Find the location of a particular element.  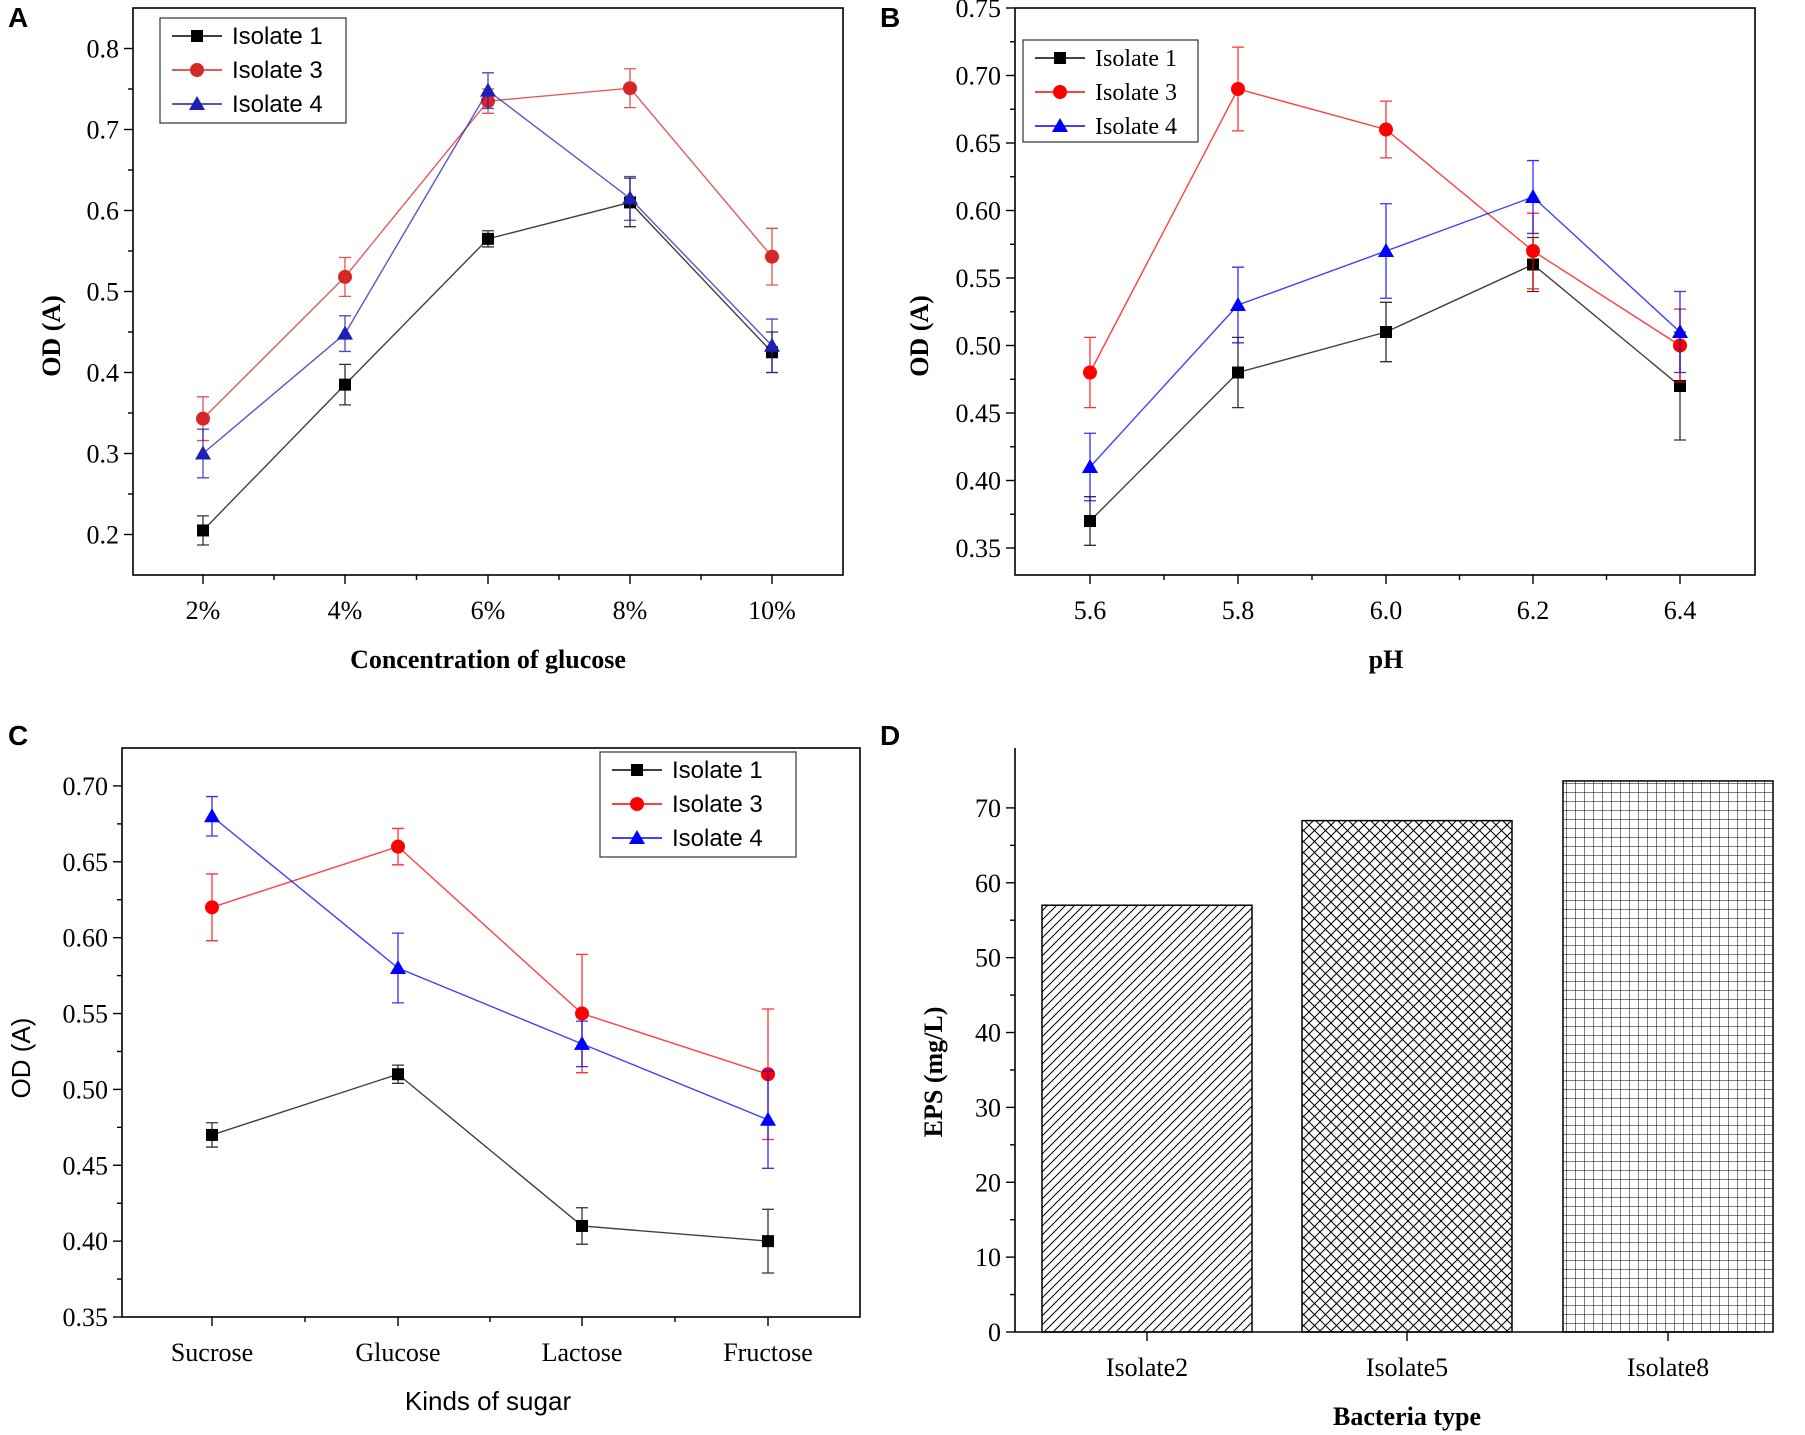

panel-c-ytick-label: 0.40 is located at coordinates (86, 1241).